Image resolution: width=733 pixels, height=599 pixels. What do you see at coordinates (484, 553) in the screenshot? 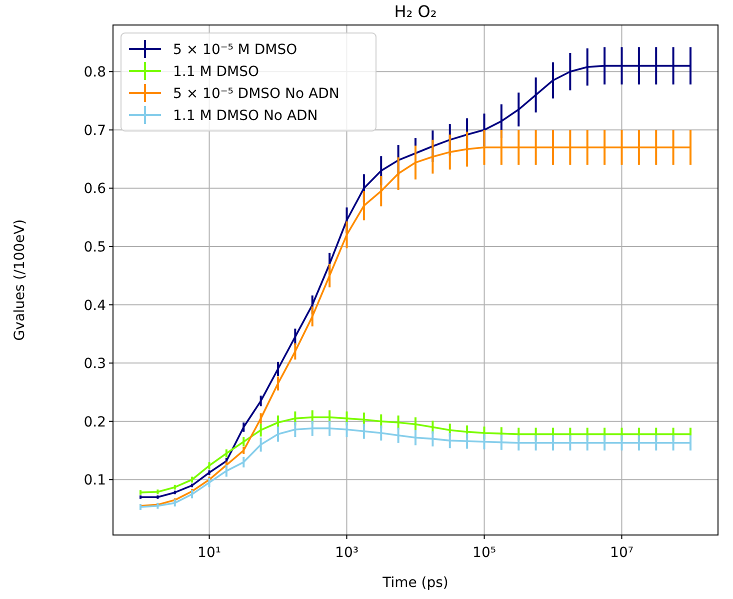
I see `x-tick-label: 10⁵` at bounding box center [484, 553].